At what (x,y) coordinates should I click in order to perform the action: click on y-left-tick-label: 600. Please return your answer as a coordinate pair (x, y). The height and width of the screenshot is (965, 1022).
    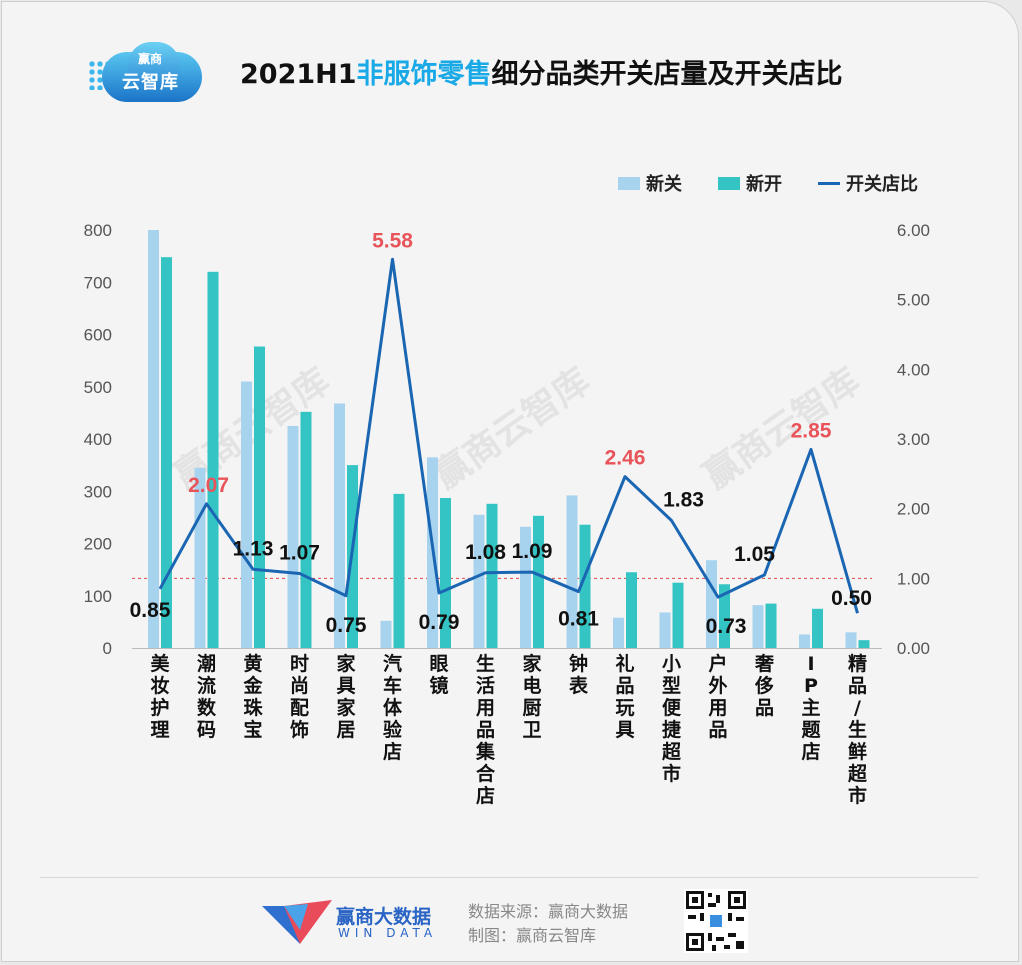
    Looking at the image, I should click on (98, 335).